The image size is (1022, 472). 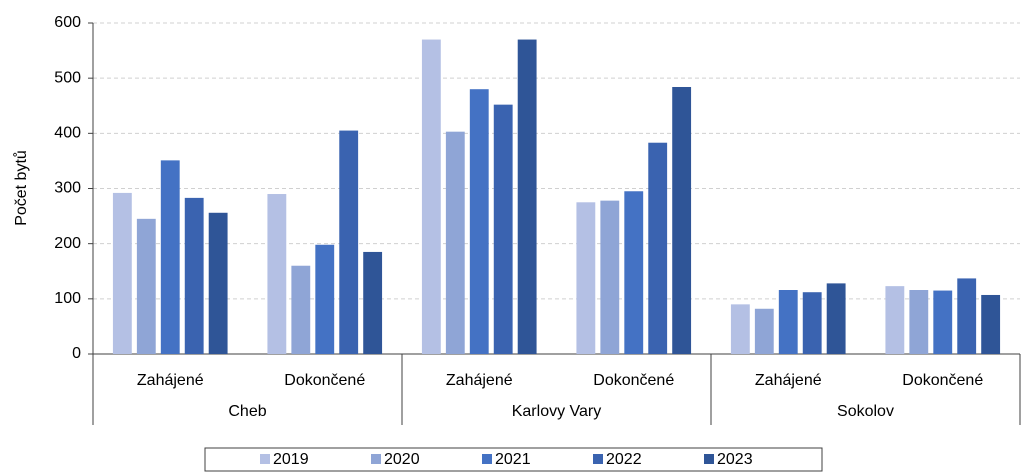 I want to click on y-tick-label: 600, so click(x=67, y=22).